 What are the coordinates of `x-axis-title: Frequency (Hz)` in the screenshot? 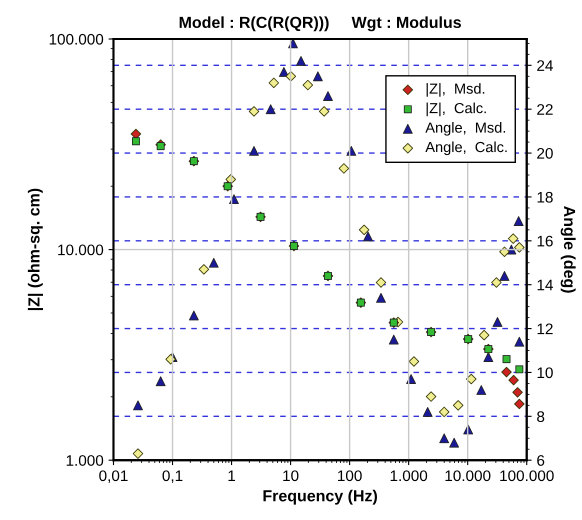 It's located at (320, 497).